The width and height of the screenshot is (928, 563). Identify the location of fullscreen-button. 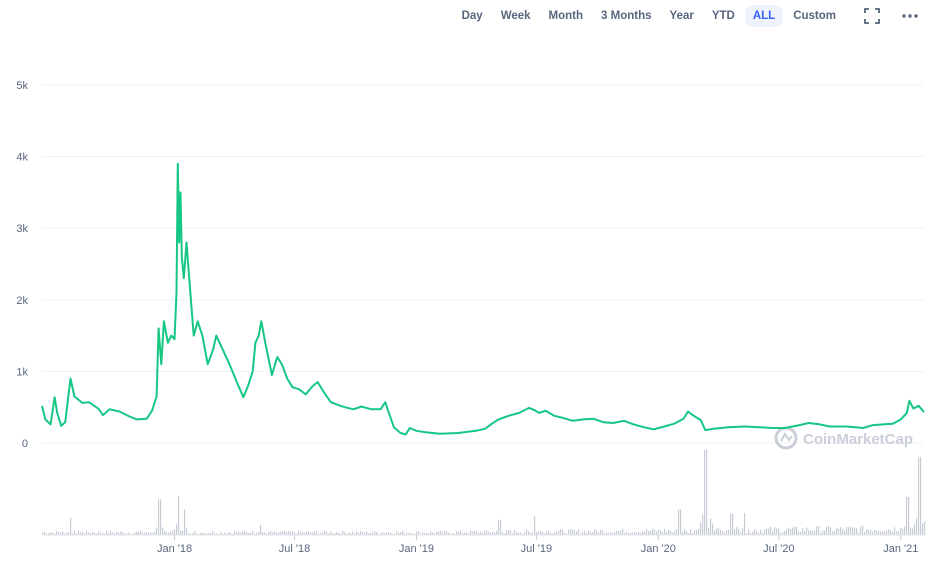
(872, 16).